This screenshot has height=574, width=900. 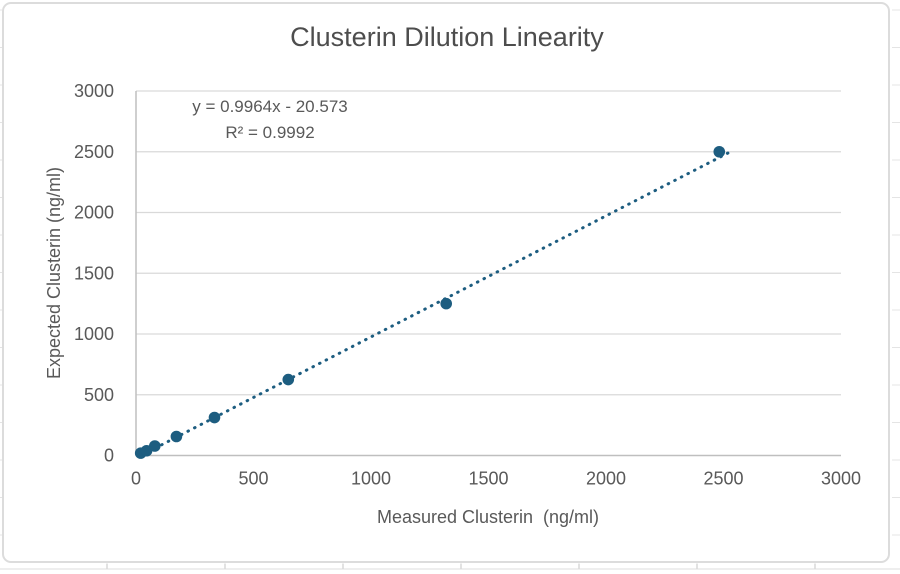 I want to click on trendline-equation-line: y = 0.9964x - 20.573, so click(x=270, y=106).